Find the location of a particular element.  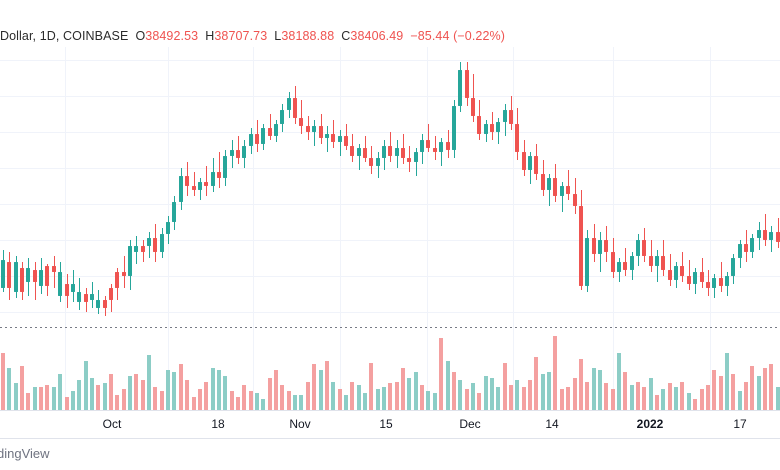

time-axis-tick: 15 is located at coordinates (386, 424).